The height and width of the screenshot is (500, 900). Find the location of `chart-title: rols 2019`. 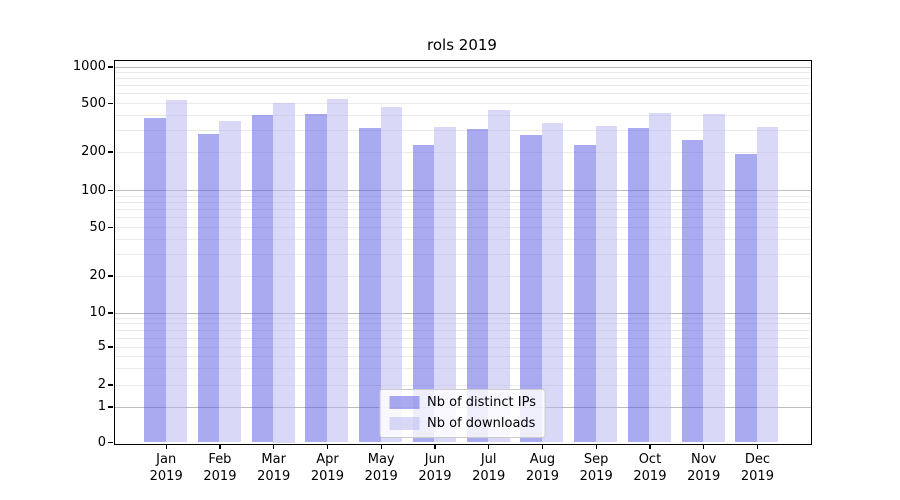

chart-title: rols 2019 is located at coordinates (462, 45).